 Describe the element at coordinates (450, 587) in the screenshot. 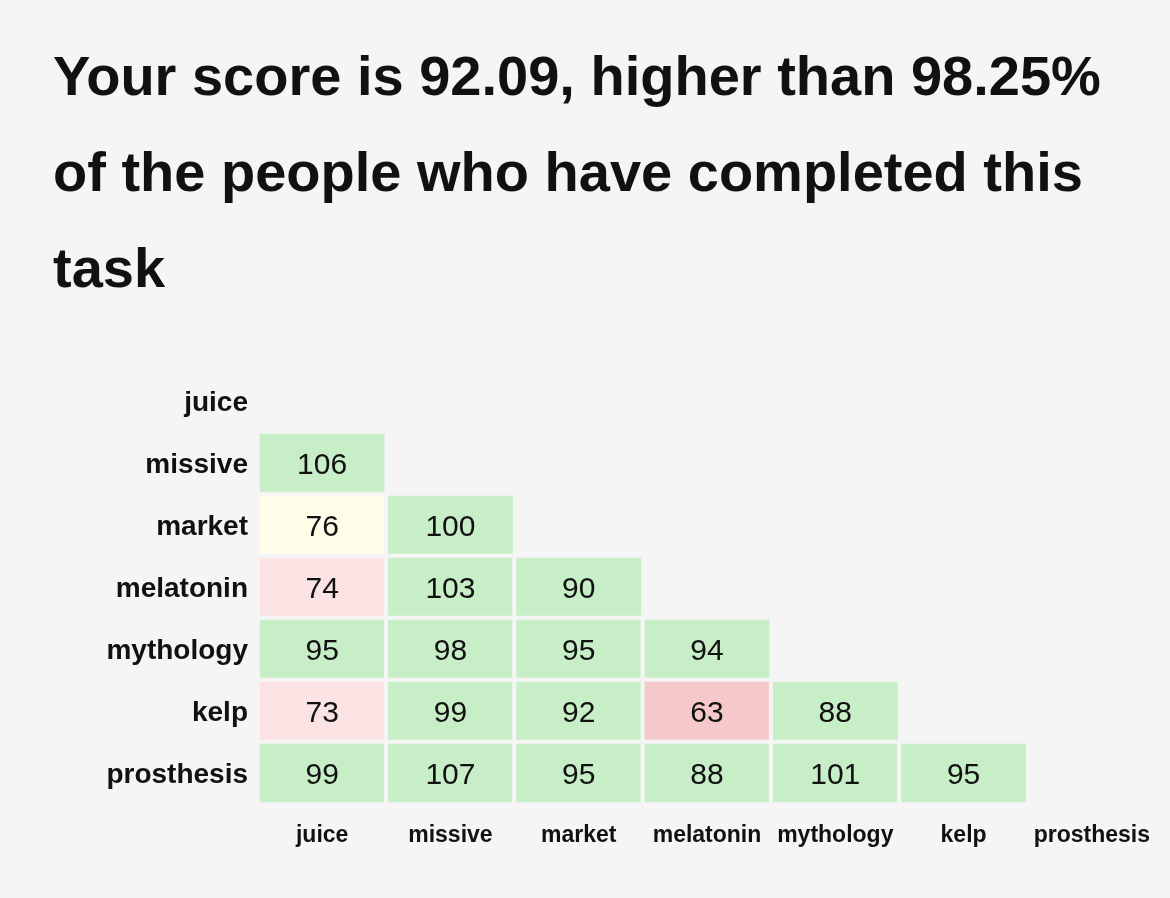

I see `data-label: 103` at that location.